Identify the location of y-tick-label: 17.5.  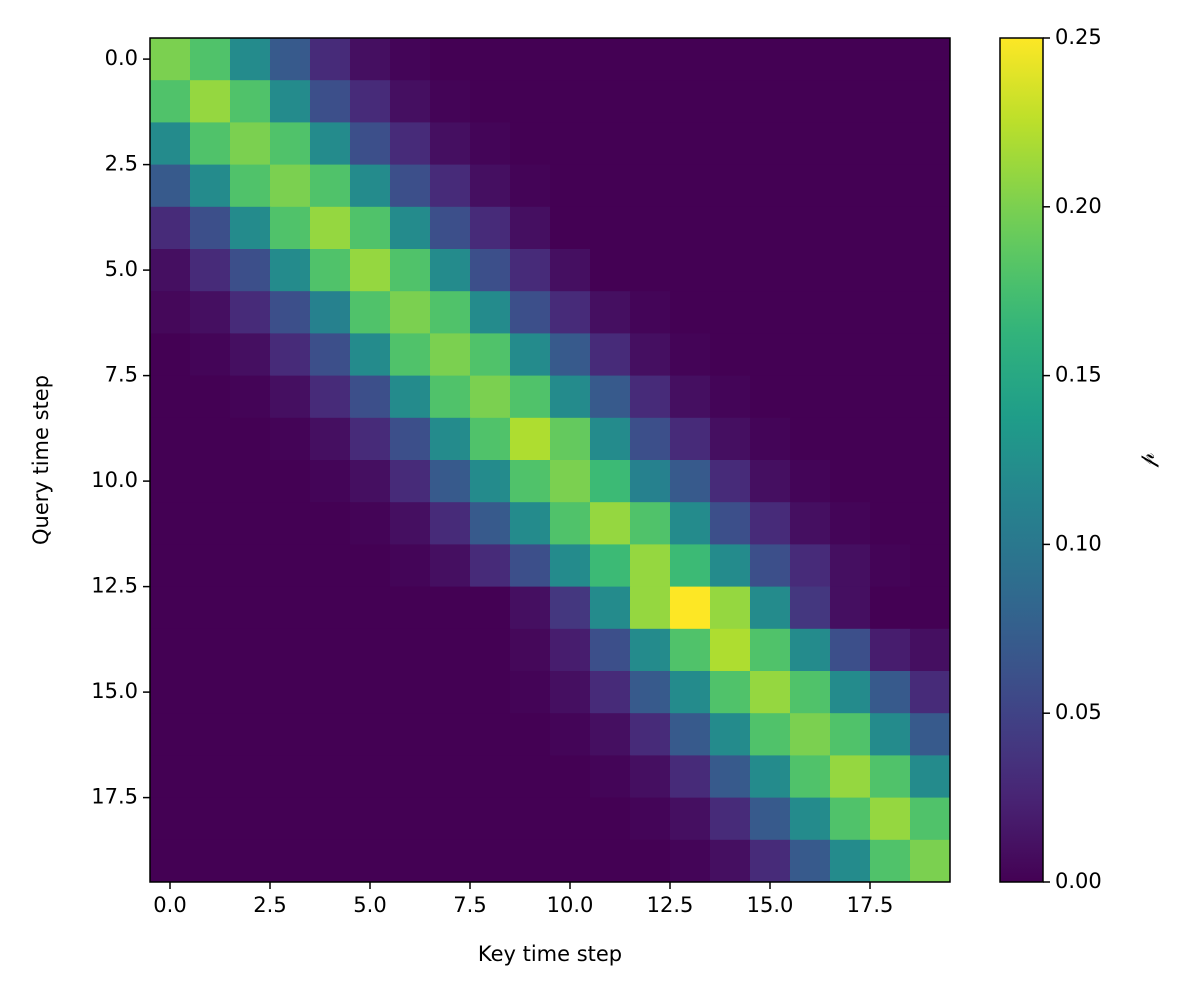
(114, 797).